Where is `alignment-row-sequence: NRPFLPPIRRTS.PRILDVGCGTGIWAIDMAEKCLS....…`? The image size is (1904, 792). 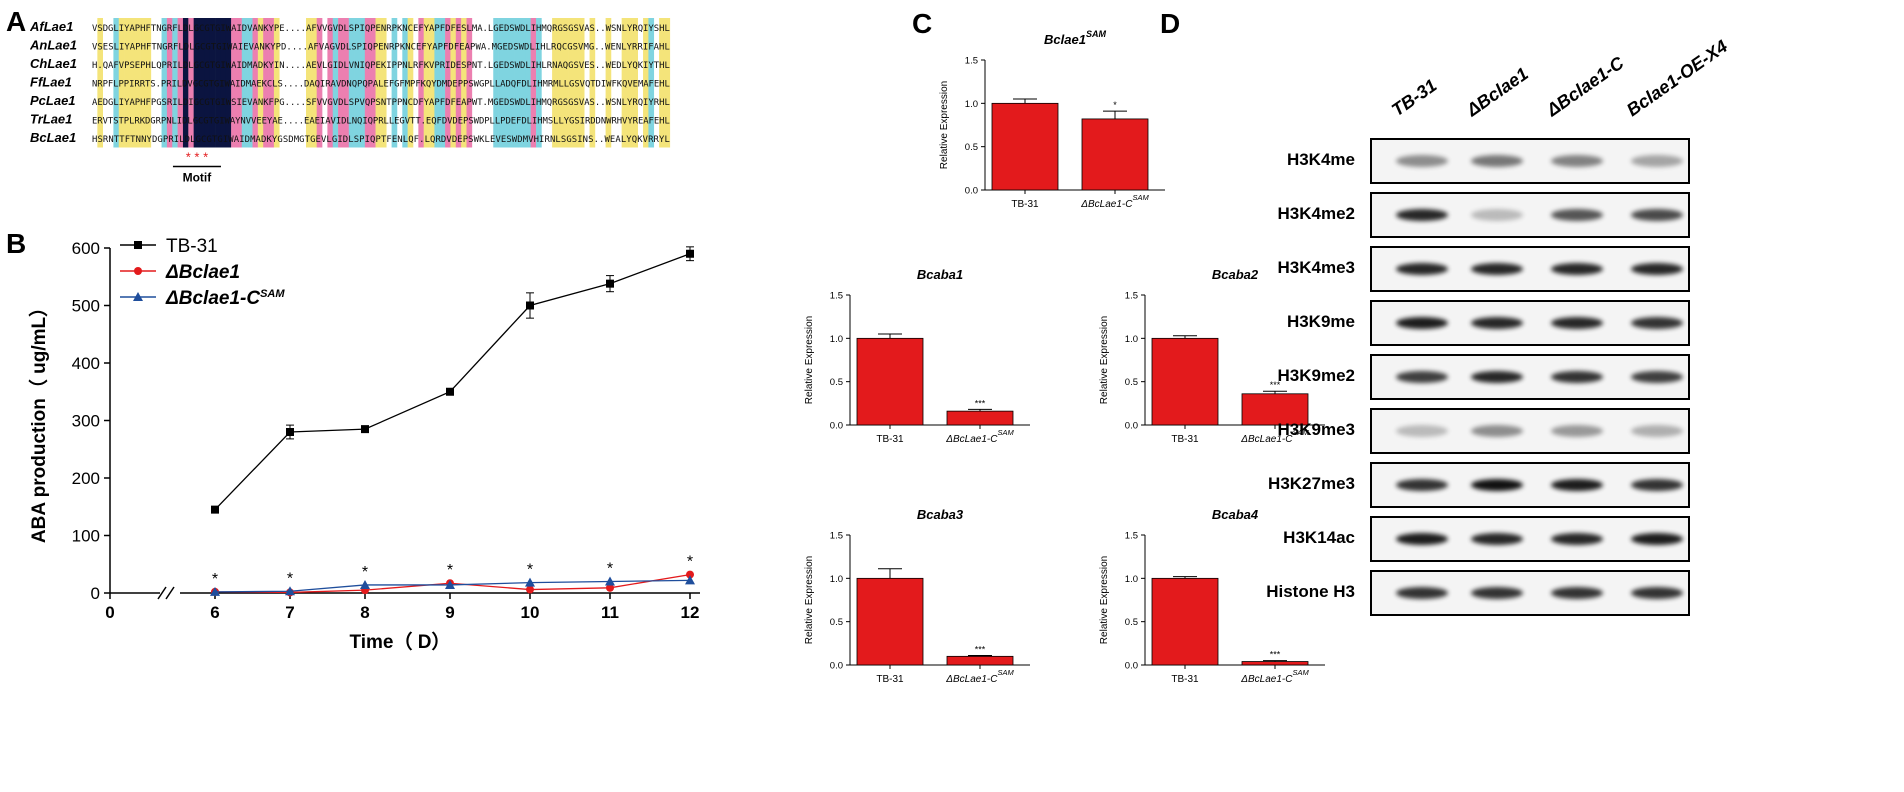 alignment-row-sequence: NRPFLPPIRRTS.PRILDVGCGTGIWAIDMAEKCLS....… is located at coordinates (381, 85).